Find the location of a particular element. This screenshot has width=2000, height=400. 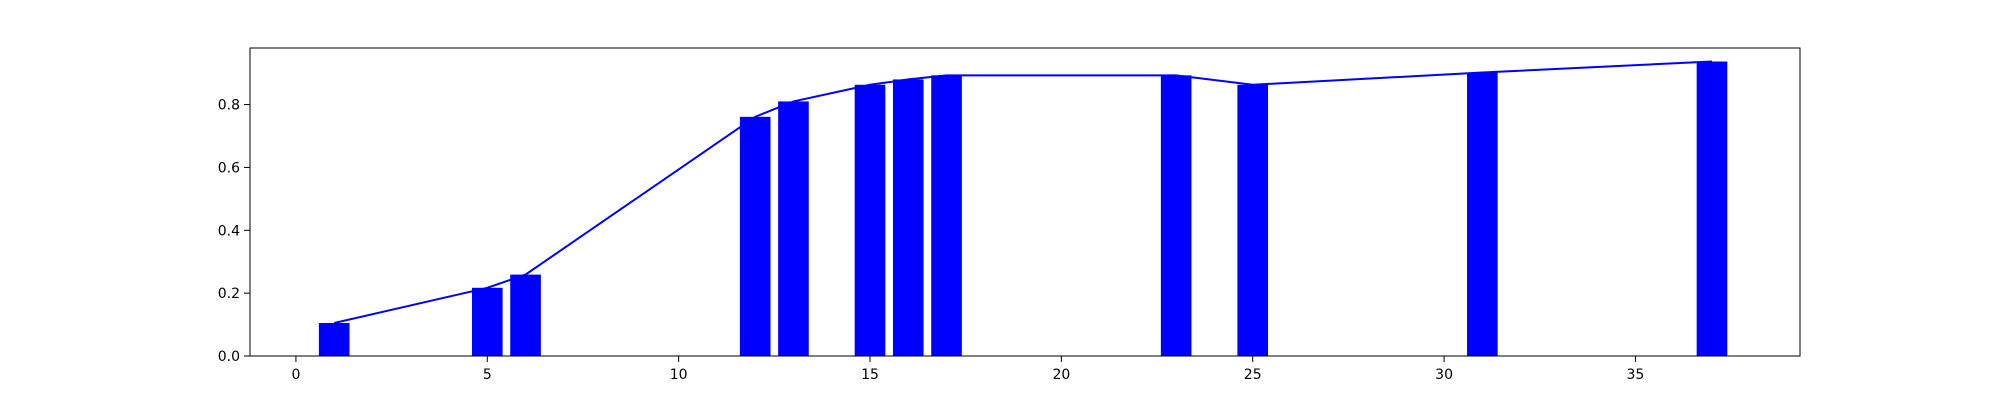

x-tick-label: 0 is located at coordinates (295, 375).